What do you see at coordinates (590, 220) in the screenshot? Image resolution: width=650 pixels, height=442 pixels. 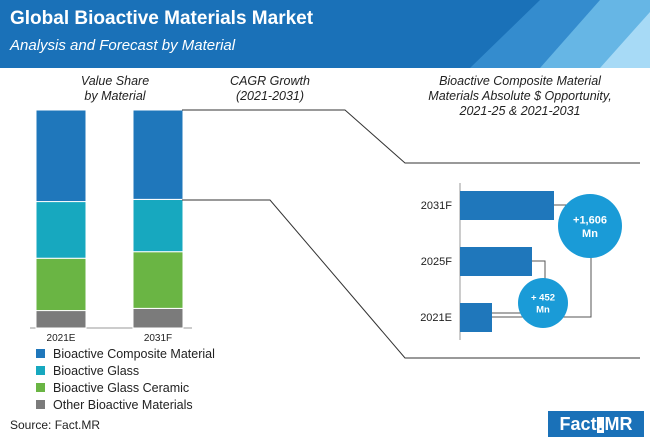 I see `opportunity-bubble-label: +1,606` at bounding box center [590, 220].